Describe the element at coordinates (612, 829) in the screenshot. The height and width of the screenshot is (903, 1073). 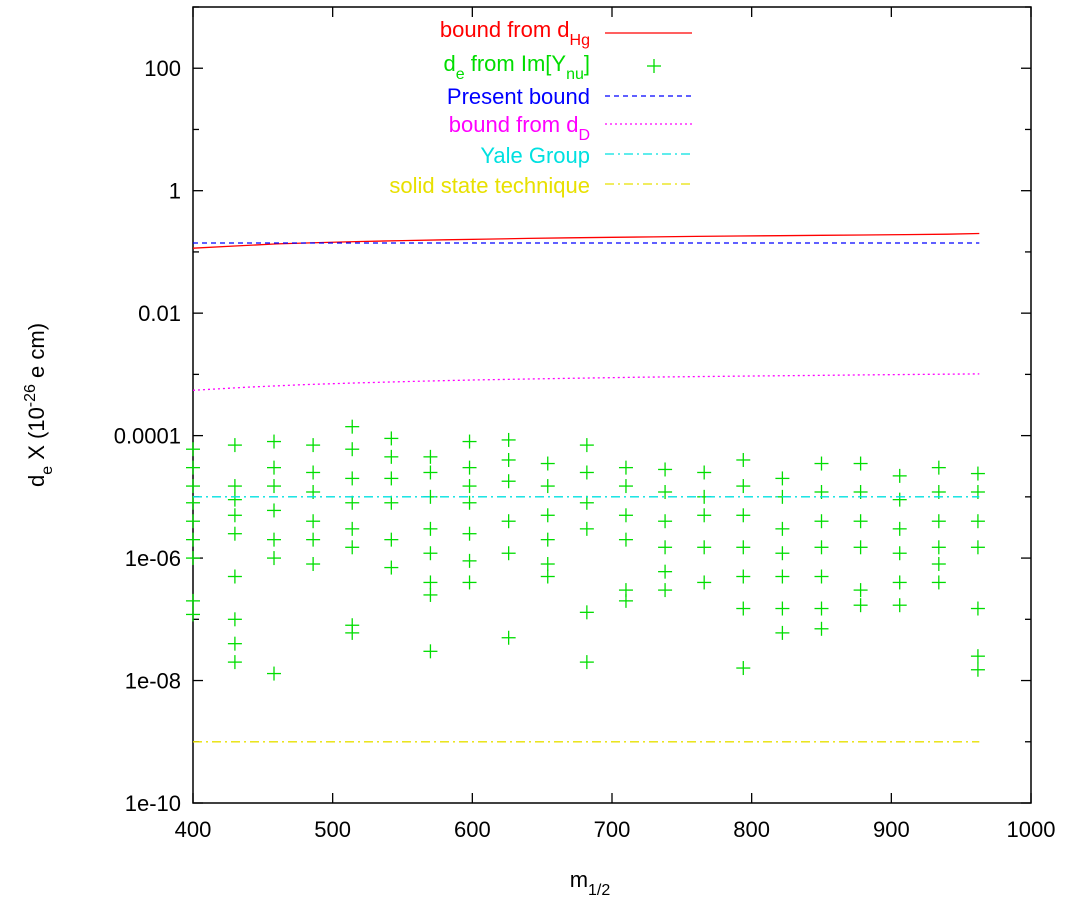
I see `x-tick-label-3: 700` at that location.